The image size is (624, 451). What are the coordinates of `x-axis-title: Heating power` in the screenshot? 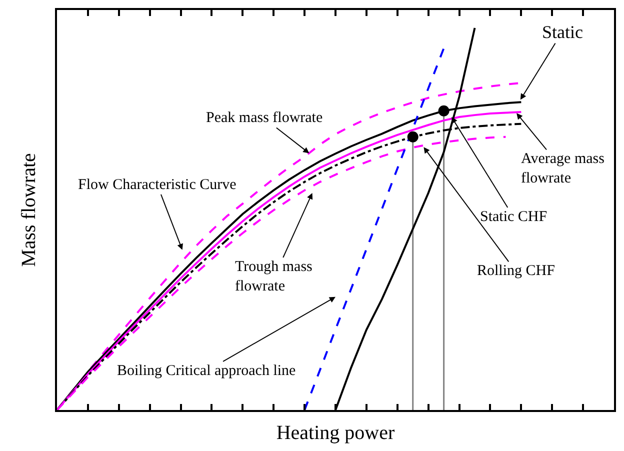 It's located at (335, 433).